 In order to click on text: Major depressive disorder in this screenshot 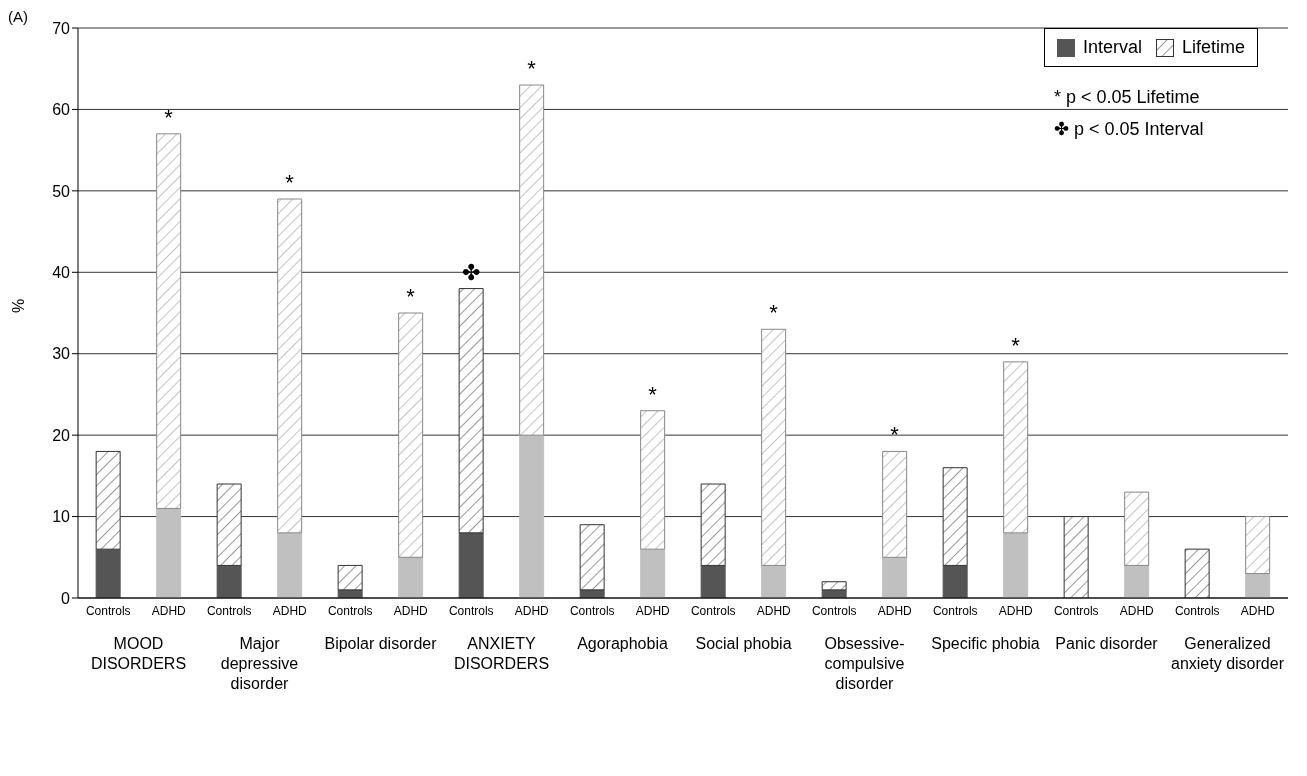, I will do `click(259, 664)`.